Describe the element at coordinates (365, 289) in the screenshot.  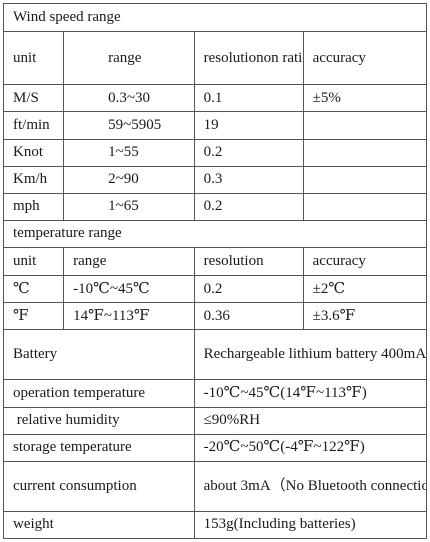
I see `temperature-accuracy-cell: ±2℃` at that location.